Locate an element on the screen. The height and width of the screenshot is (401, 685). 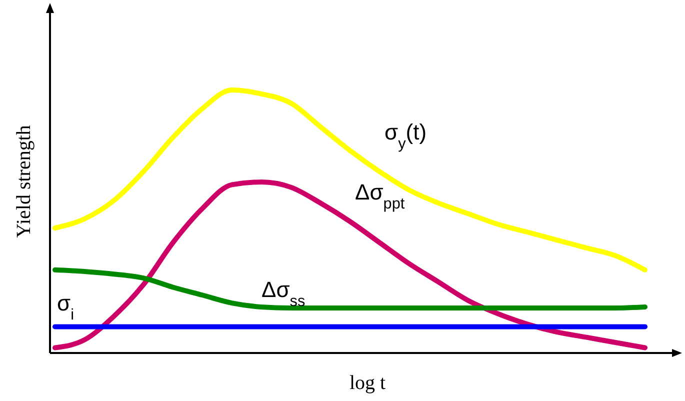
y-axis-title: Yield strength is located at coordinates (24, 181).